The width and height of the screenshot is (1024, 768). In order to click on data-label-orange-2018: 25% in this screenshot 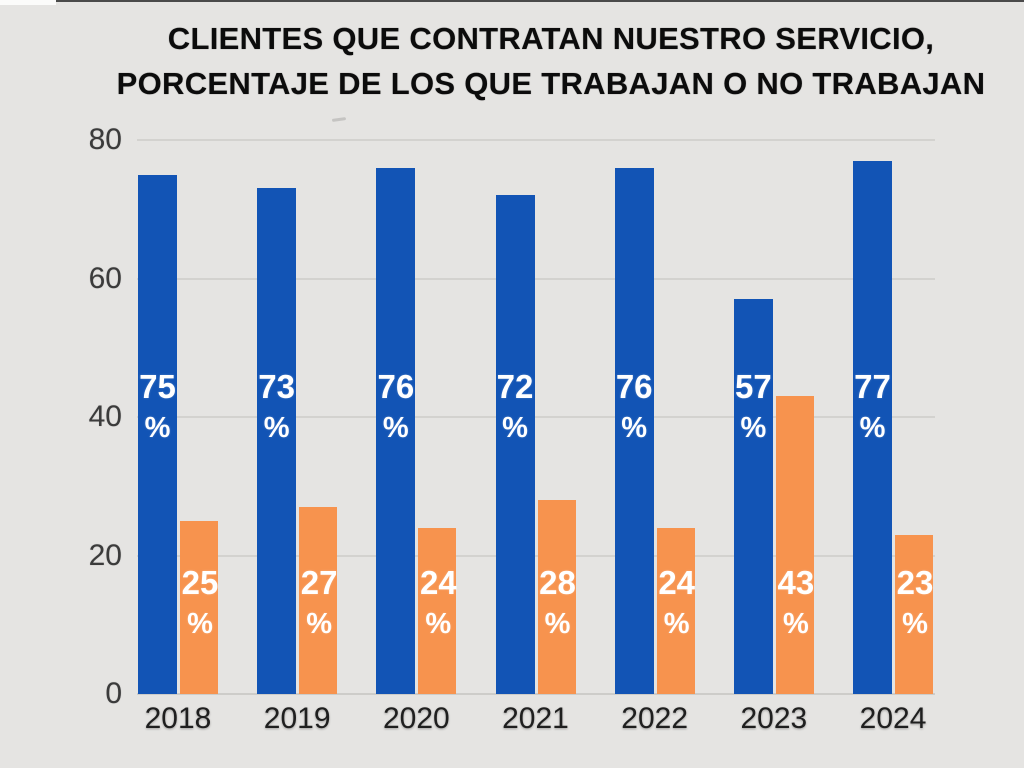, I will do `click(200, 603)`.